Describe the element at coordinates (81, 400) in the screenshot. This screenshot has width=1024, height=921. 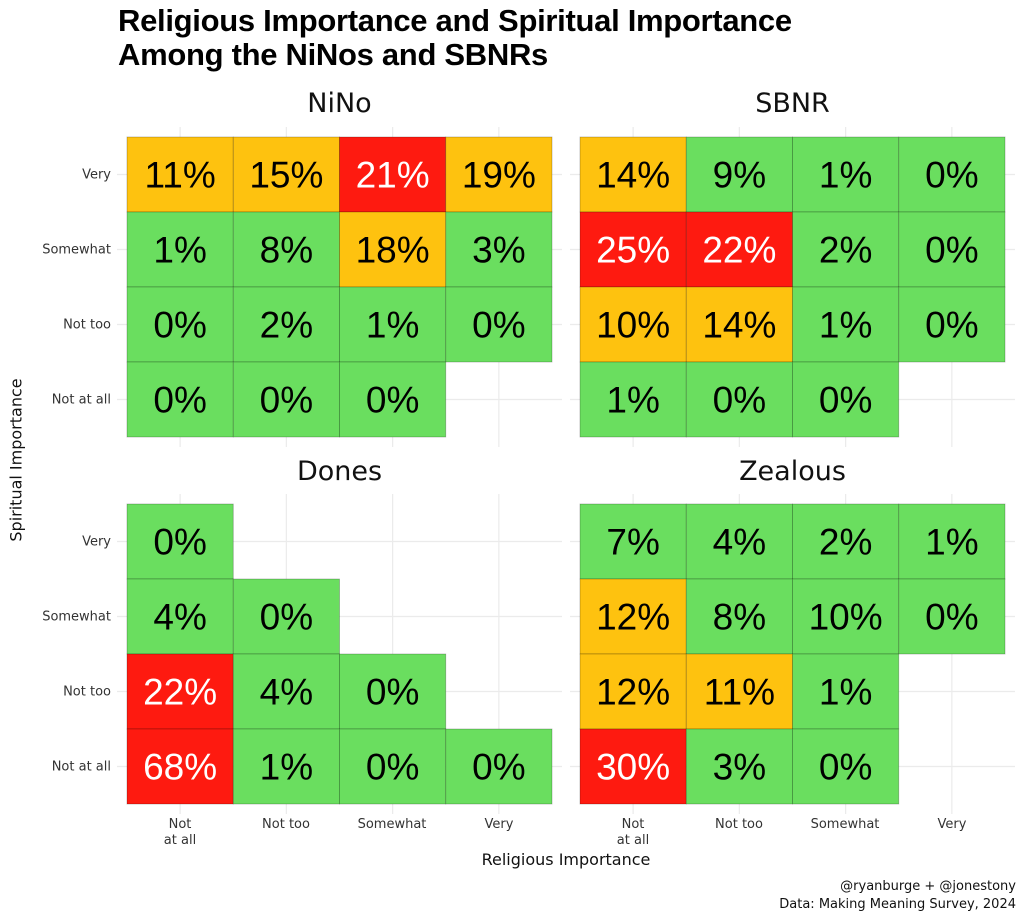
I see `y-tick-top-not-at-all: Not at all` at that location.